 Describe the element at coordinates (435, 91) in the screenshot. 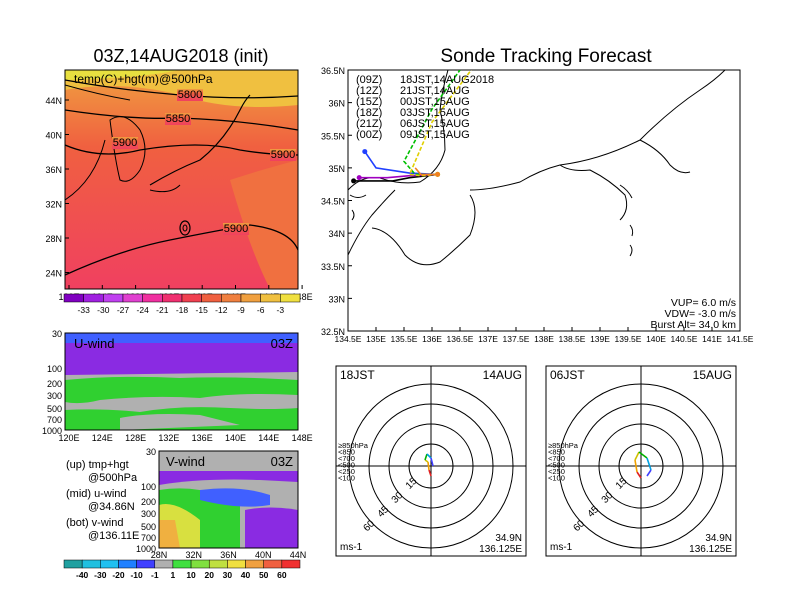

I see `legend-text: 21JST,14AUG` at that location.